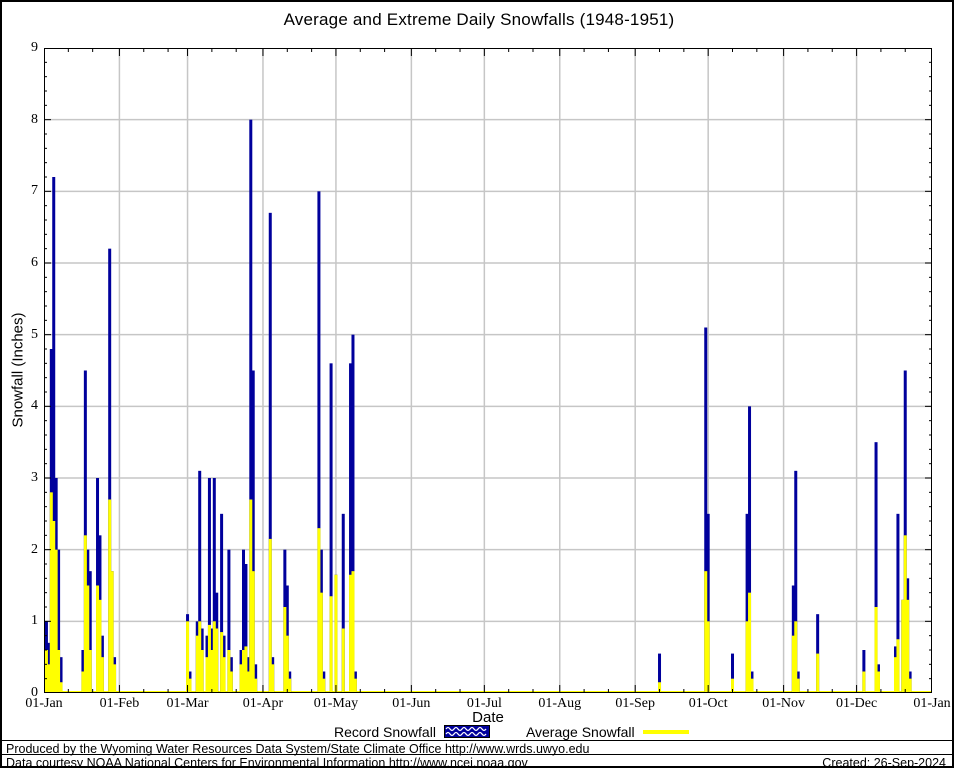  Describe the element at coordinates (34, 549) in the screenshot. I see `y-tick-label: 2` at that location.